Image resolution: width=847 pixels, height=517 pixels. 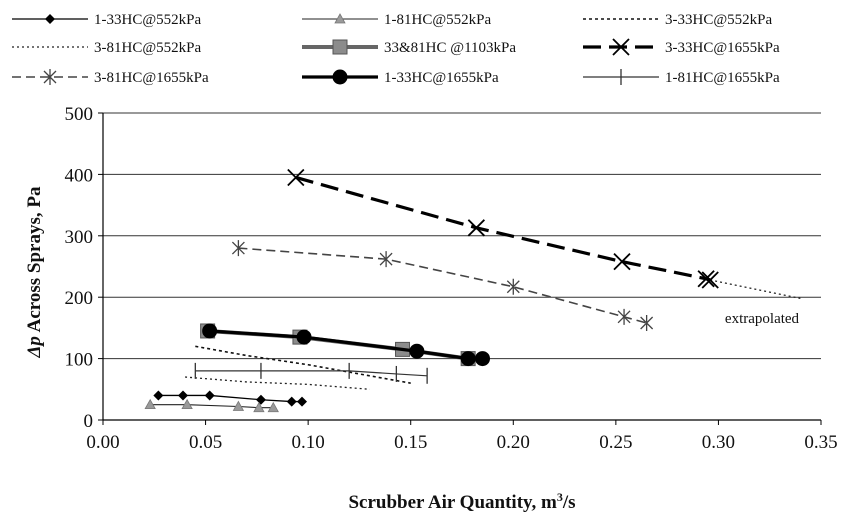 I want to click on x-axis-label-prefix: Scrubber Air Quantity, m, so click(x=452, y=502).